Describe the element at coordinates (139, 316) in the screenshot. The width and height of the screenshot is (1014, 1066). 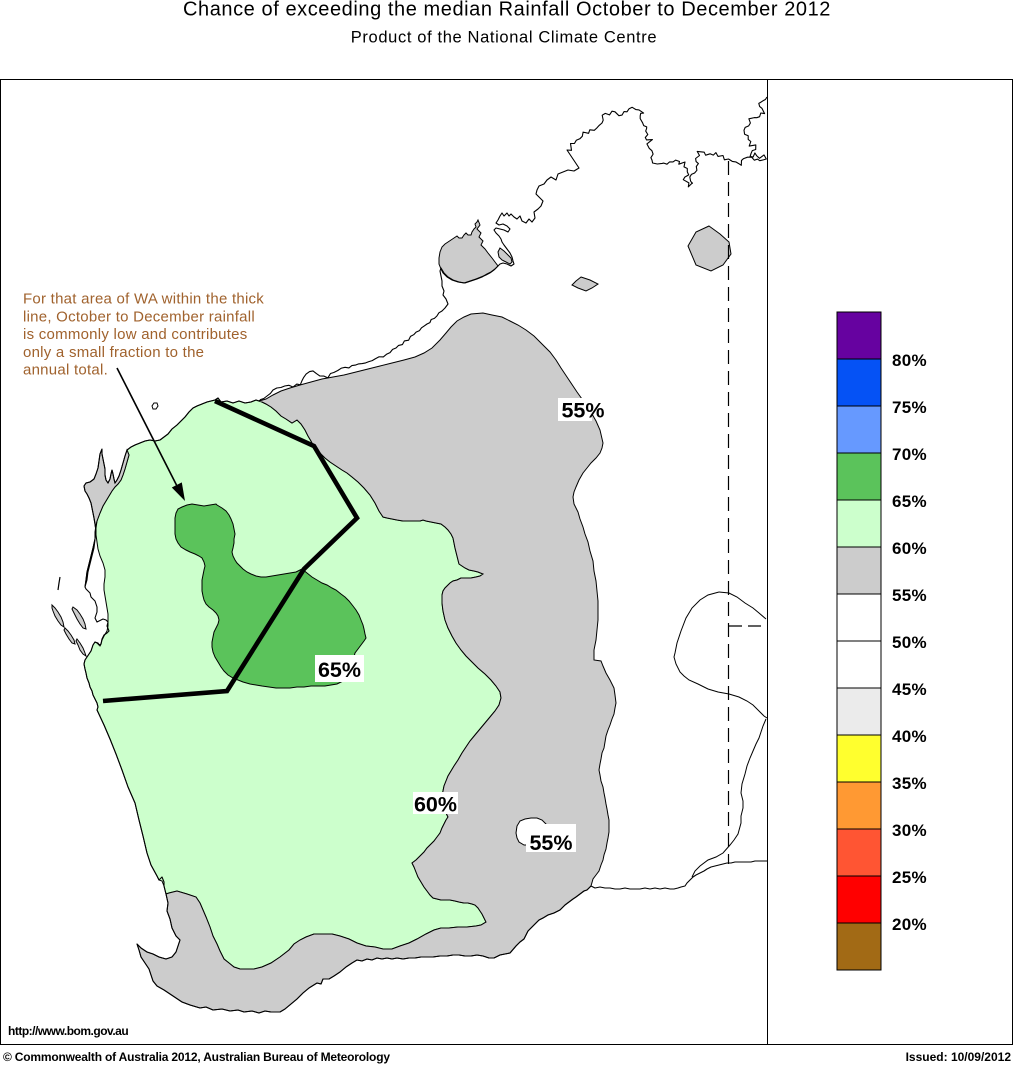
I see `svg-text:line, October to December rain: line, October to December rainfall` at that location.